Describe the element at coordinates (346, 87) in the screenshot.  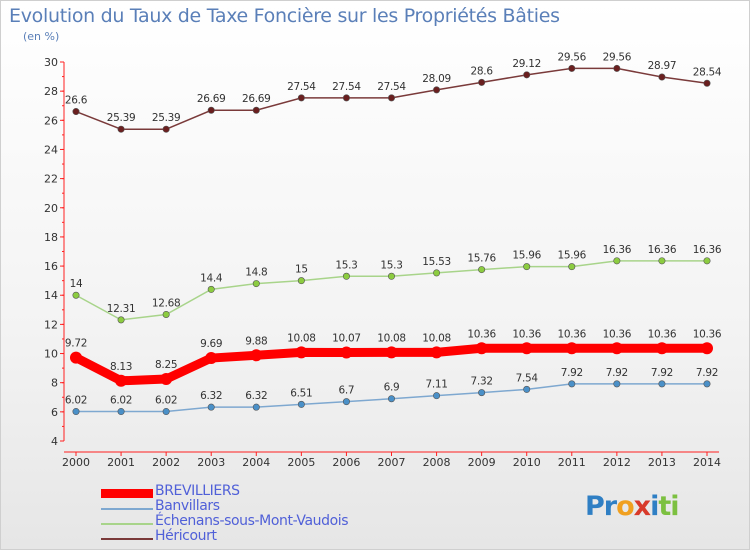
I see `data-label: 27.54` at that location.